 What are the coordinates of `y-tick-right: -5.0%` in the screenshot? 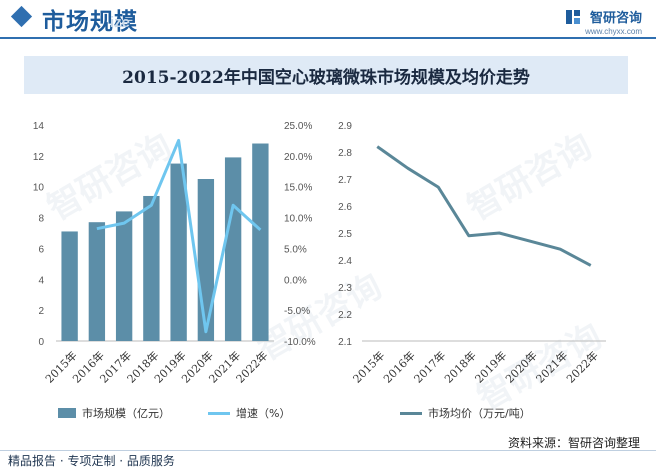 It's located at (297, 311).